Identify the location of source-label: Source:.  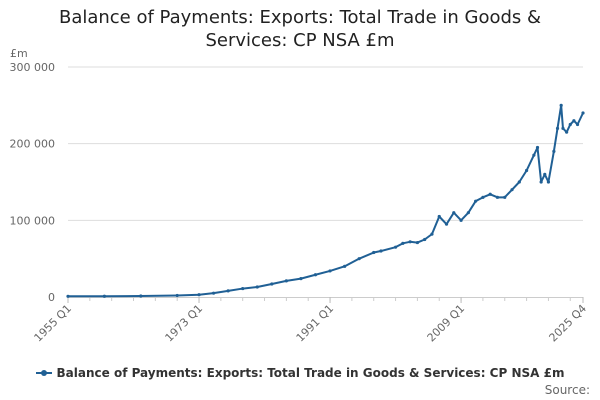
(567, 390).